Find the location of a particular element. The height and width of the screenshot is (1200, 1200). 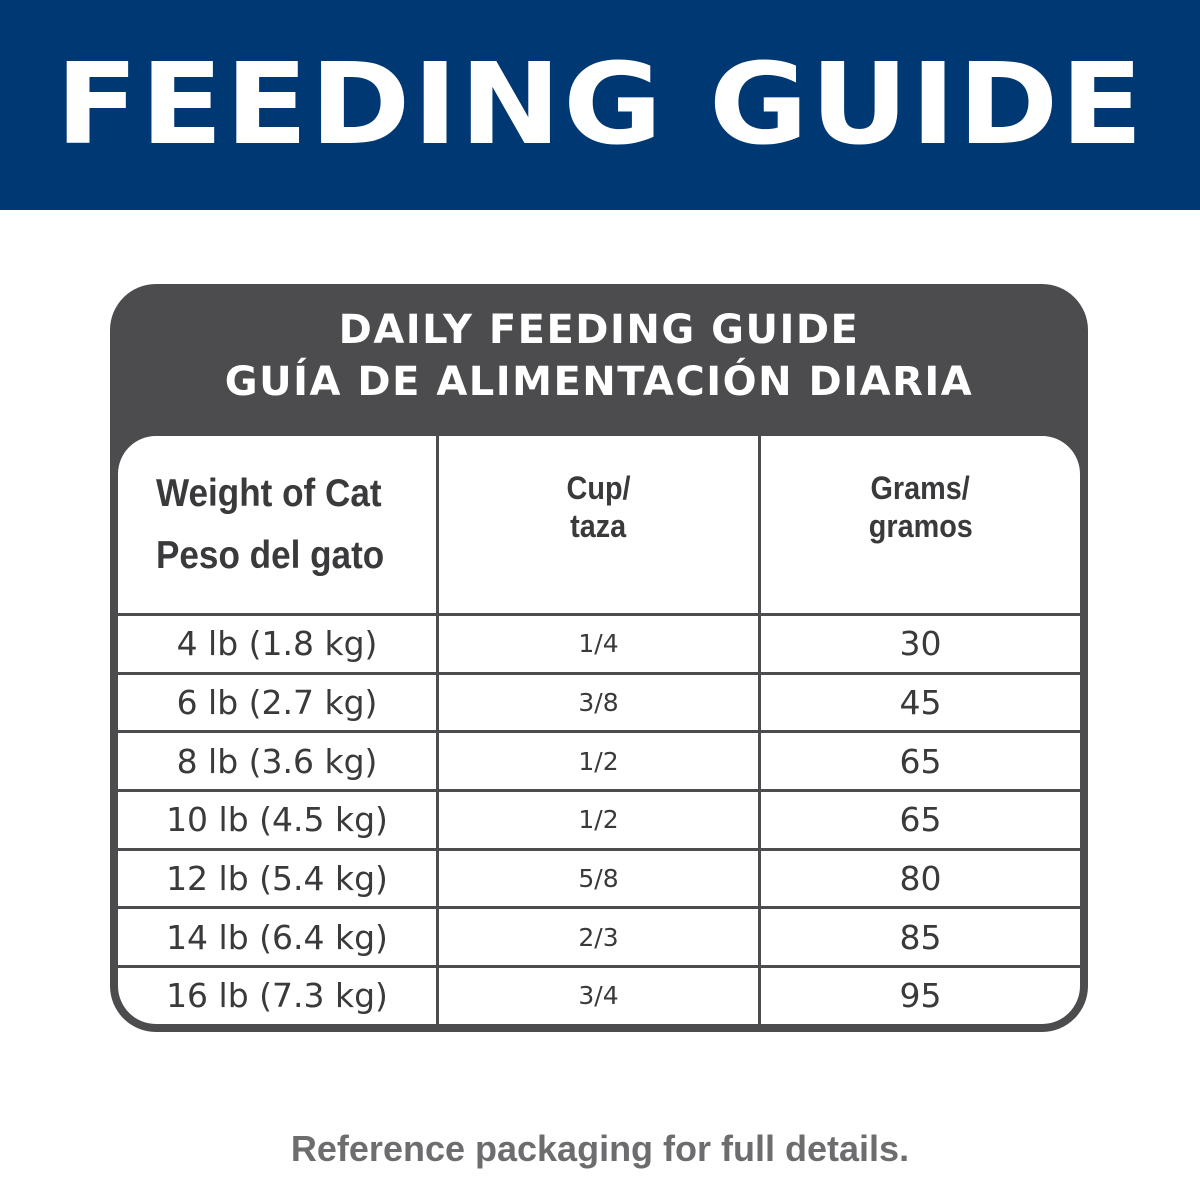

header-line: gramos is located at coordinates (920, 525).